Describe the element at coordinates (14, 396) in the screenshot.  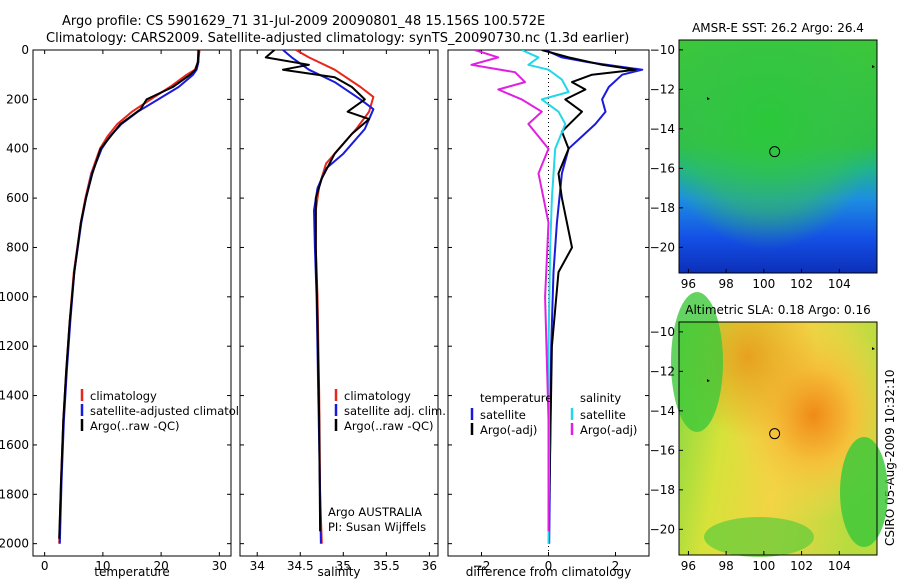
I see `y-tick-label: 1400` at that location.